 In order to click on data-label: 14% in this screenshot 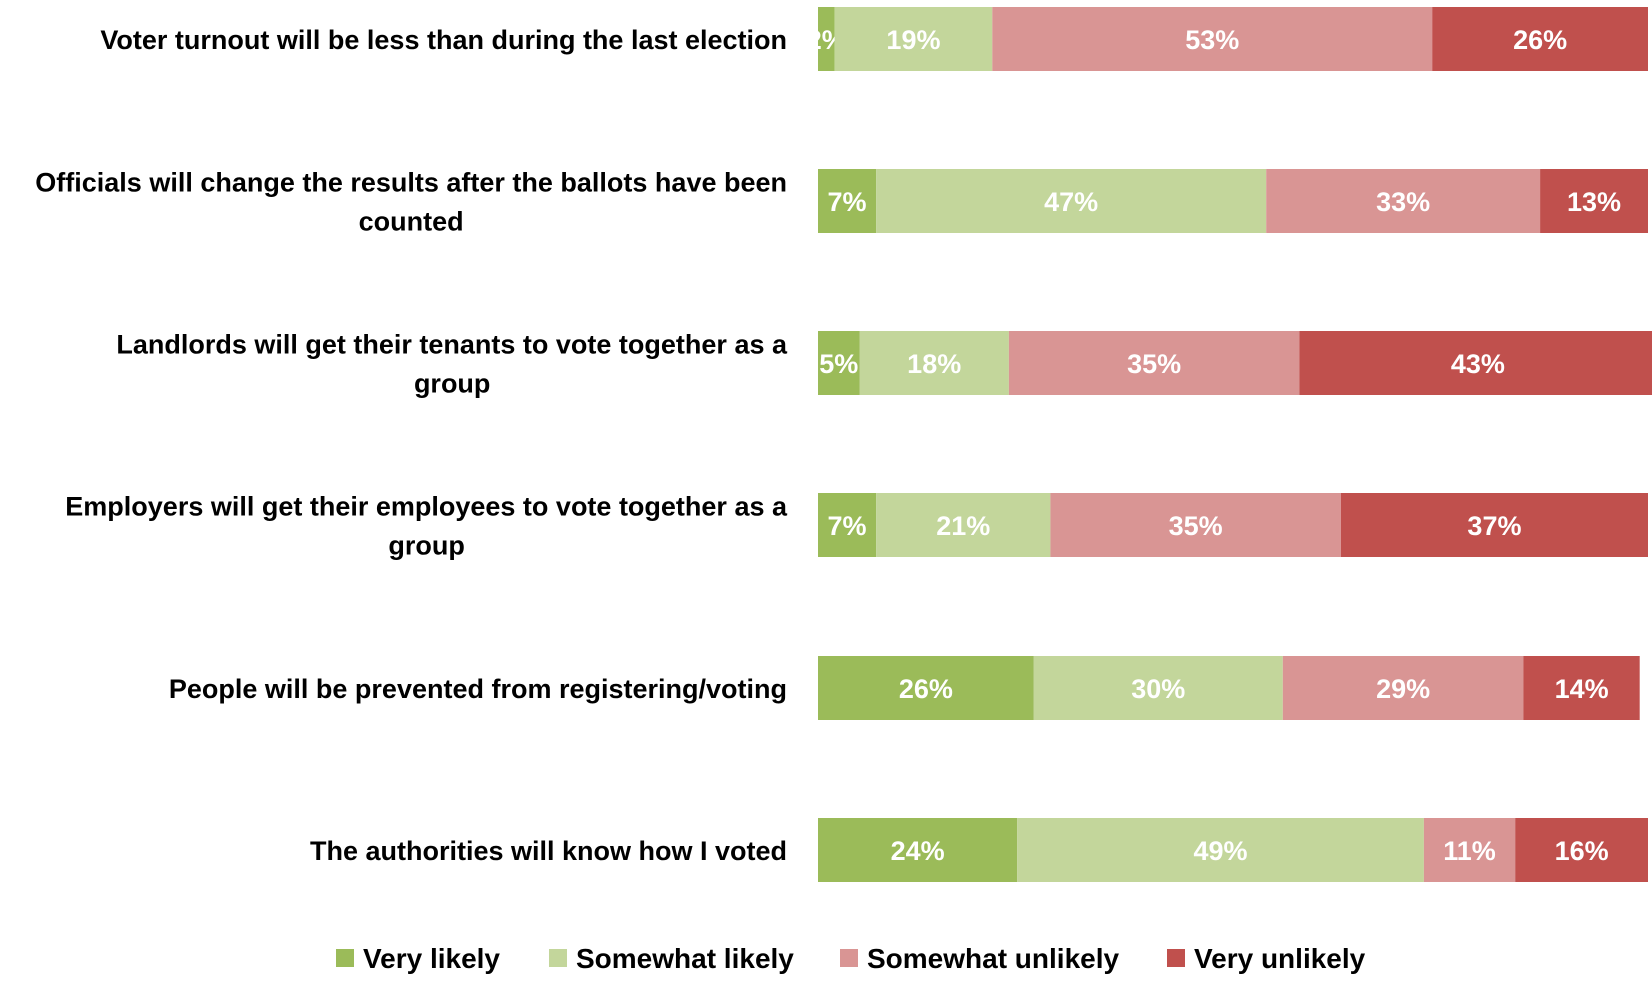, I will do `click(1582, 689)`.